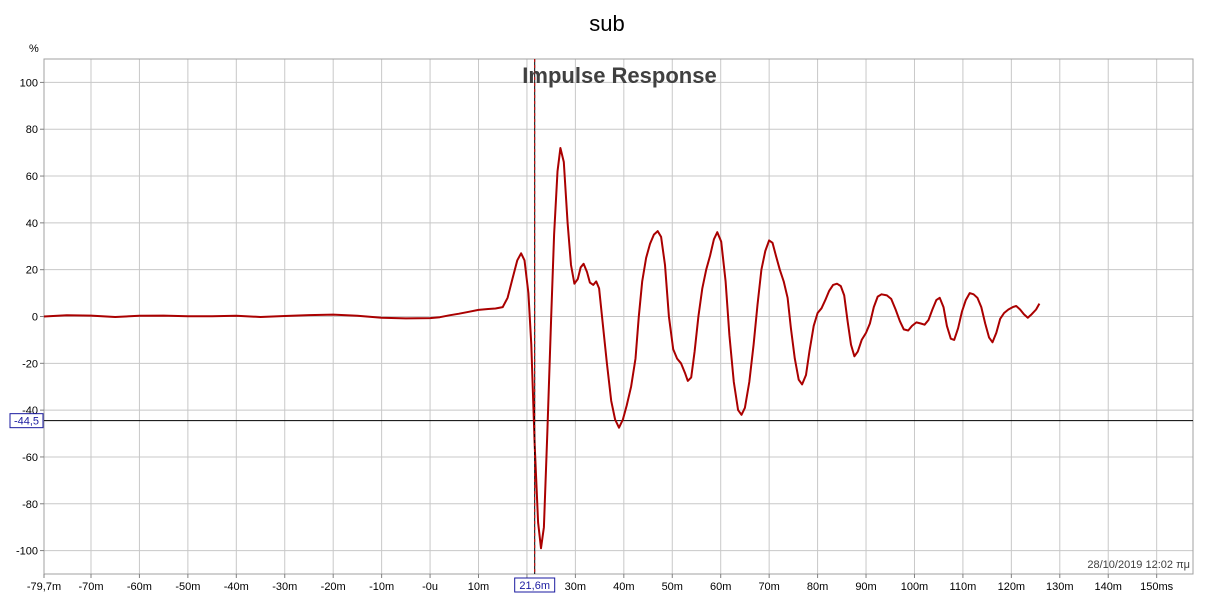  Describe the element at coordinates (768, 587) in the screenshot. I see `x-tick-label: 70m` at that location.